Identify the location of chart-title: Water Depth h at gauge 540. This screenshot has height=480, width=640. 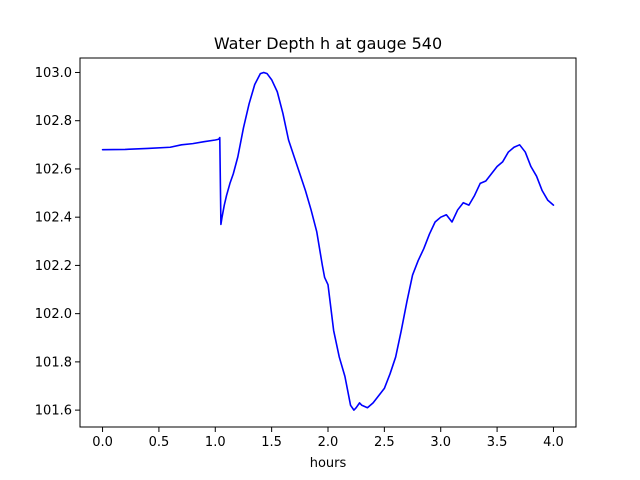
(328, 43).